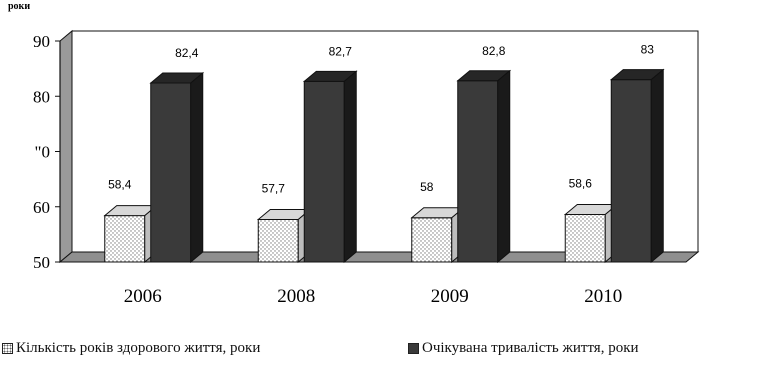  I want to click on bar-healthy-years-2008, so click(284, 236).